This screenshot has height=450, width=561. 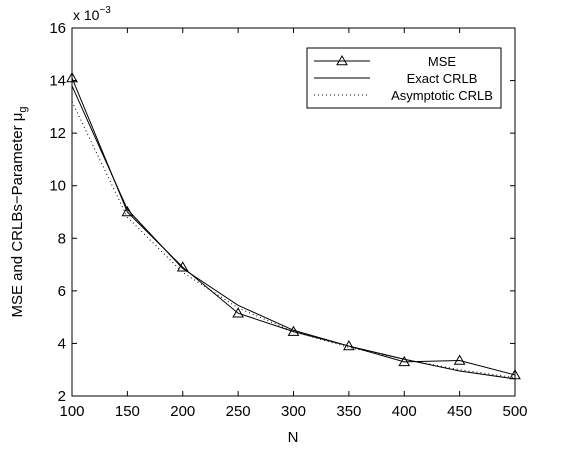 What do you see at coordinates (514, 411) in the screenshot?
I see `x-tick-label: 500` at bounding box center [514, 411].